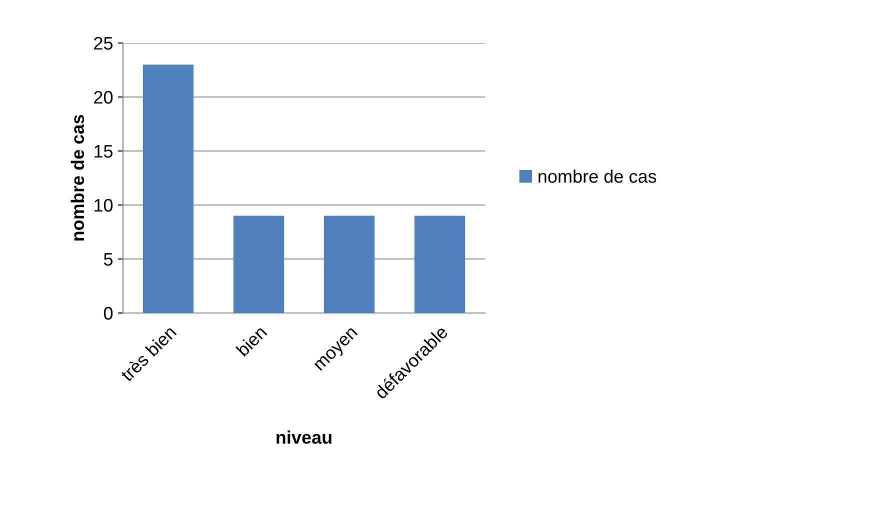 The image size is (889, 509). Describe the element at coordinates (103, 151) in the screenshot. I see `y-tick-label: 15` at that location.